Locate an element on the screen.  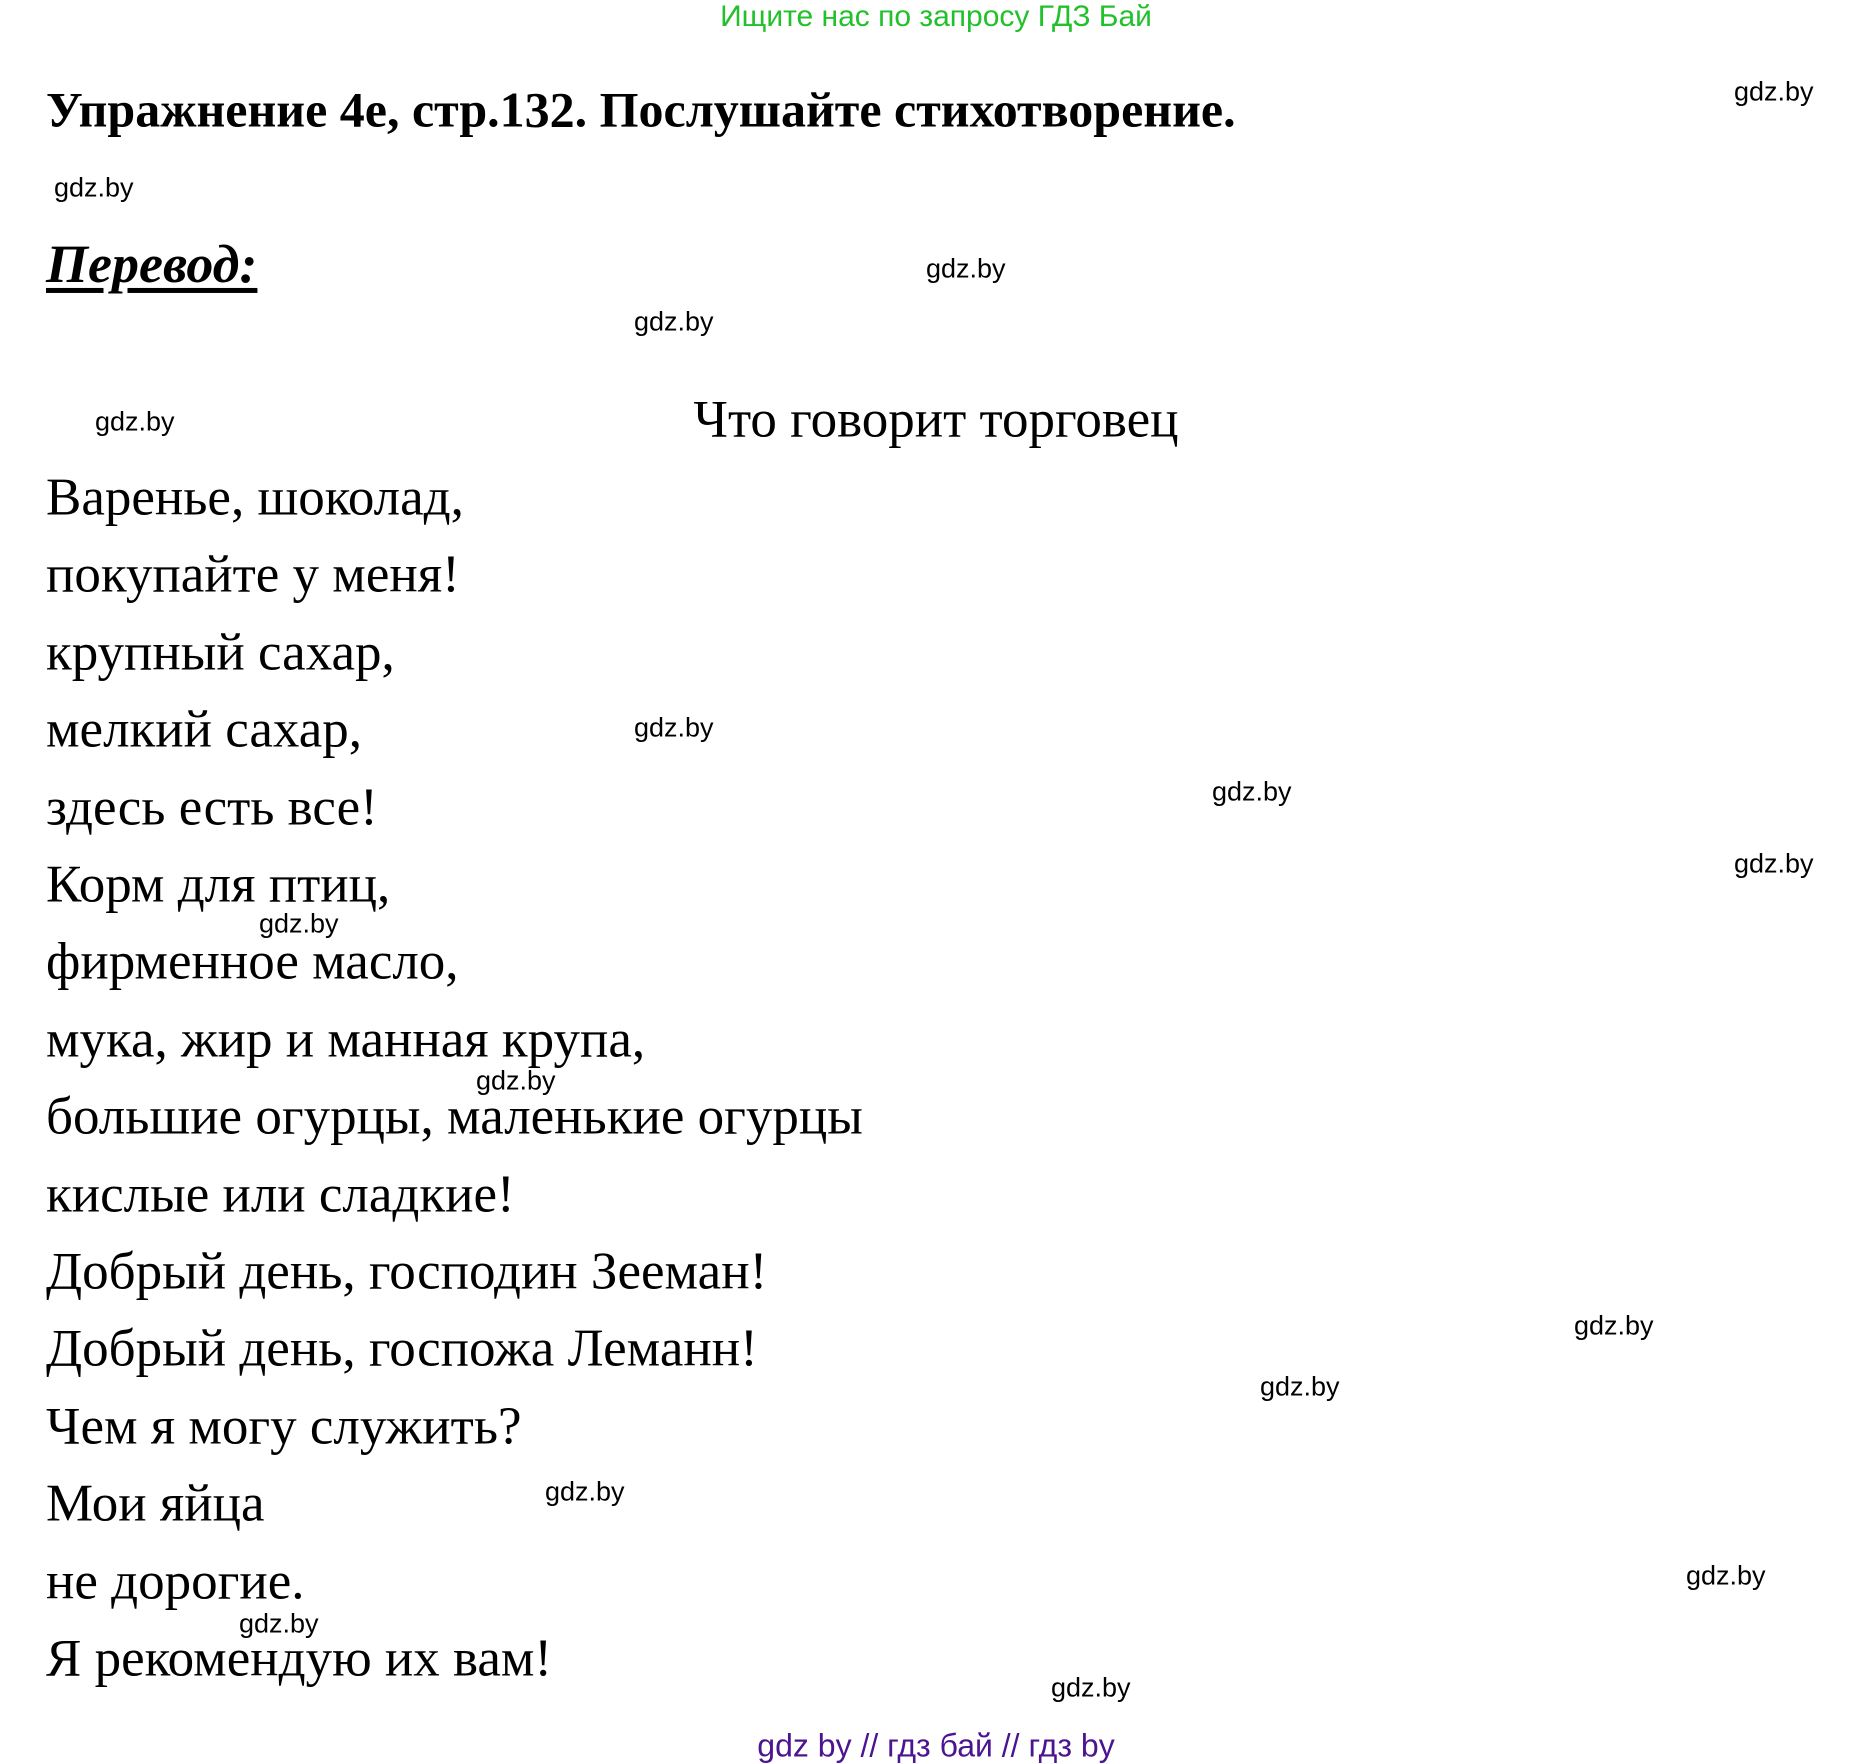
search-banner: Ищите нас по запросу ГДЗ Бай is located at coordinates (936, 16).